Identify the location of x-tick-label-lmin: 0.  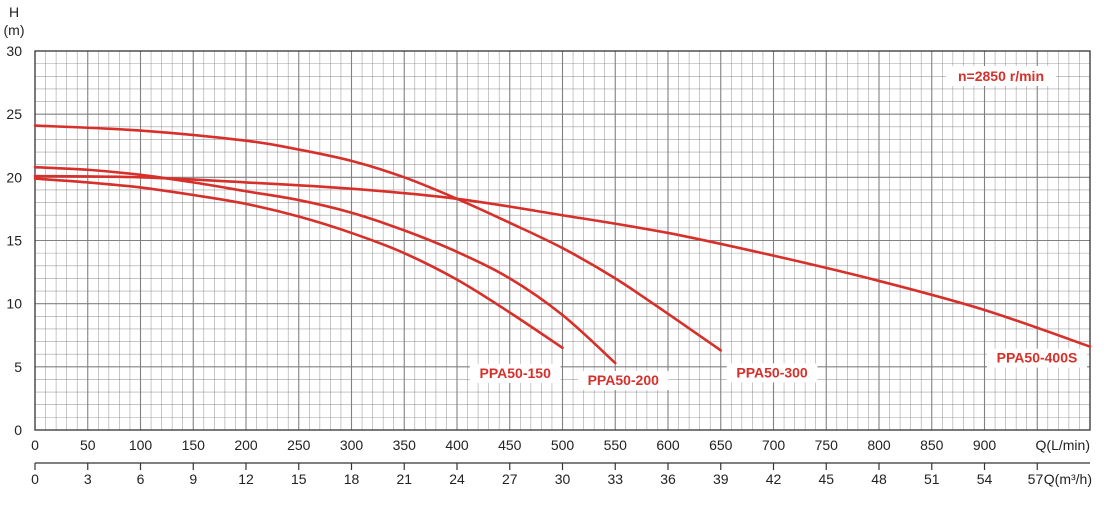
(35, 445).